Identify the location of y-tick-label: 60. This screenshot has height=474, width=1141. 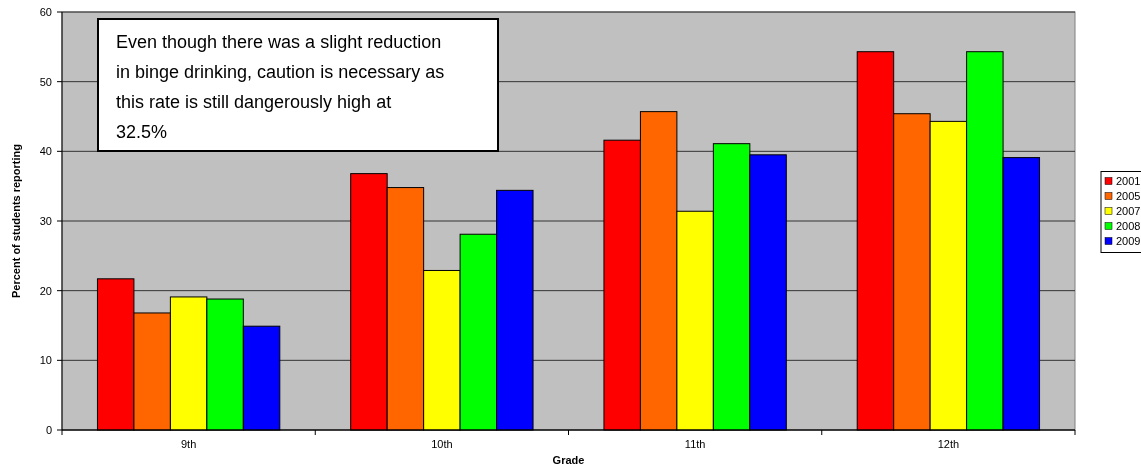
(45, 11).